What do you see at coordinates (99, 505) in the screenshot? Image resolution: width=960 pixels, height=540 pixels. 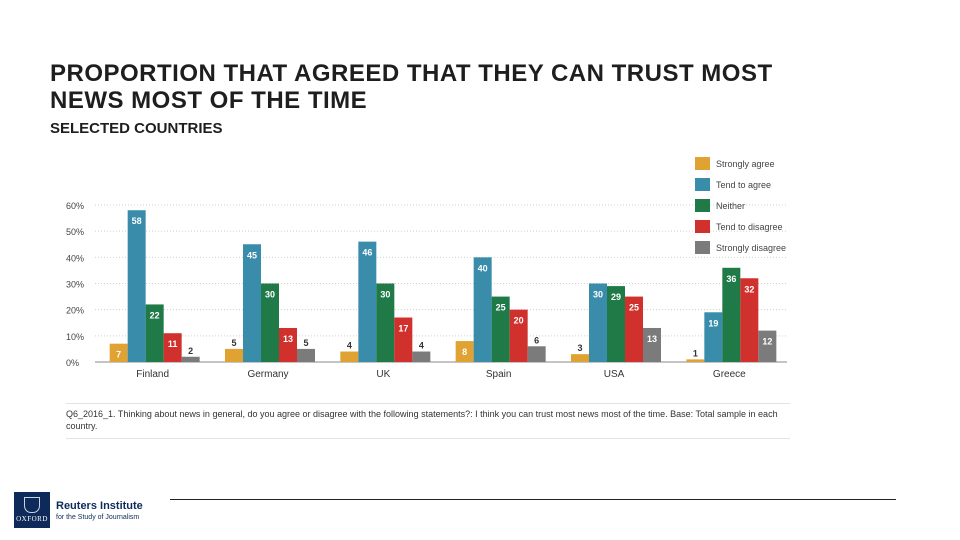 I see `logo-name: Reuters Institute` at bounding box center [99, 505].